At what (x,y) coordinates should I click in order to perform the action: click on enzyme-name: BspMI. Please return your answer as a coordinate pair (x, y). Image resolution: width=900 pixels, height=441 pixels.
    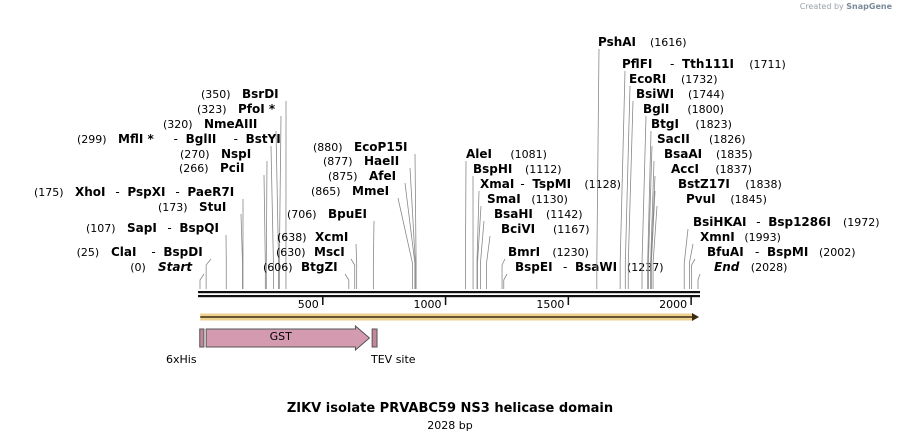
    Looking at the image, I should click on (787, 252).